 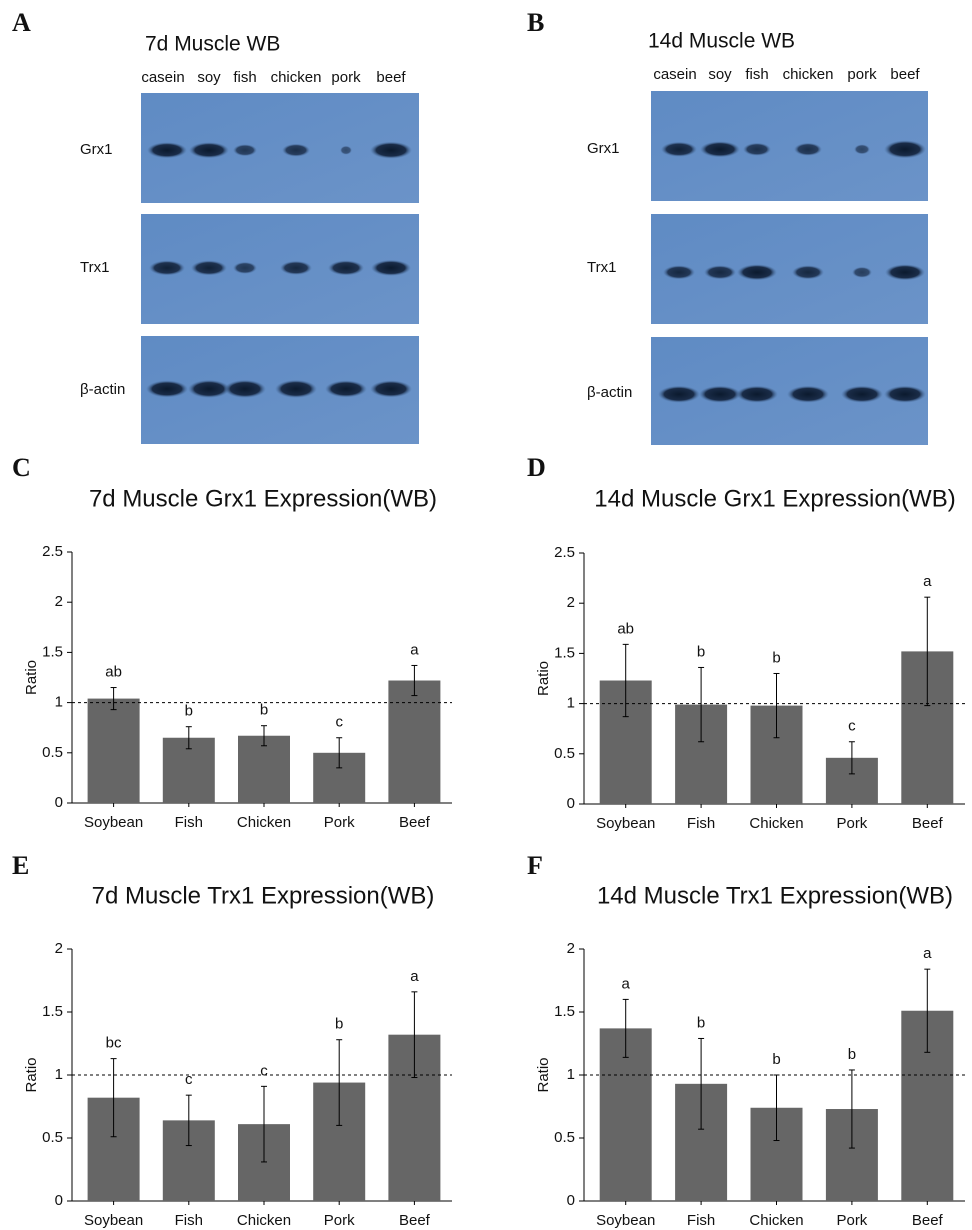 What do you see at coordinates (21, 22) in the screenshot?
I see `panel-label: A` at bounding box center [21, 22].